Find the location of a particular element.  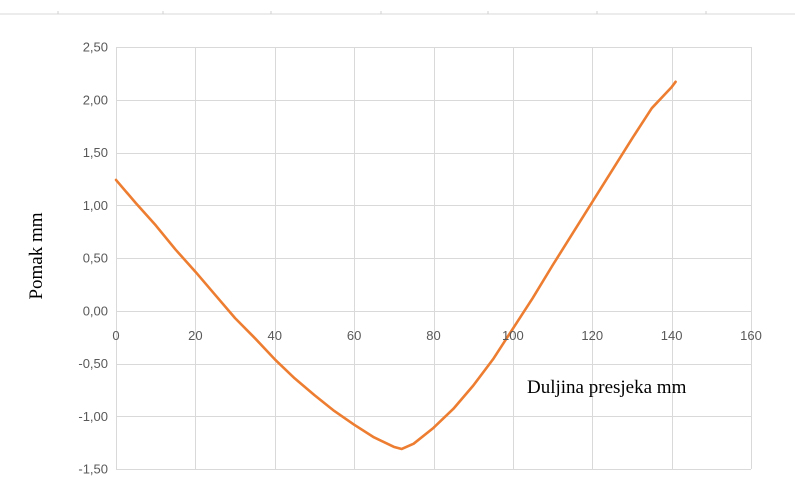

y-tick-label: 1,50 is located at coordinates (95, 152).